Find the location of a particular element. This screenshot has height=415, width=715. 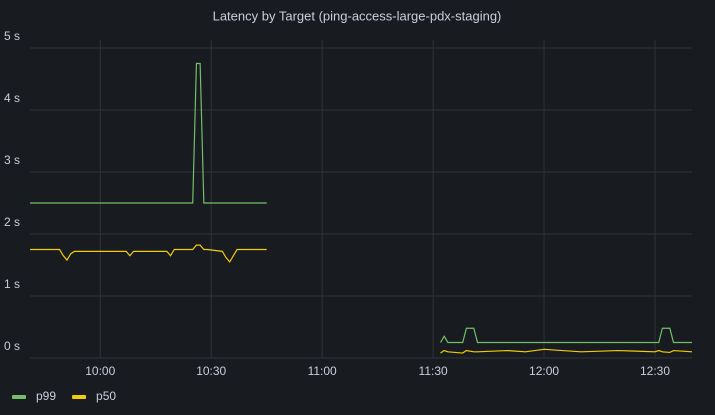

x-tick-label: 12:00 is located at coordinates (544, 371).